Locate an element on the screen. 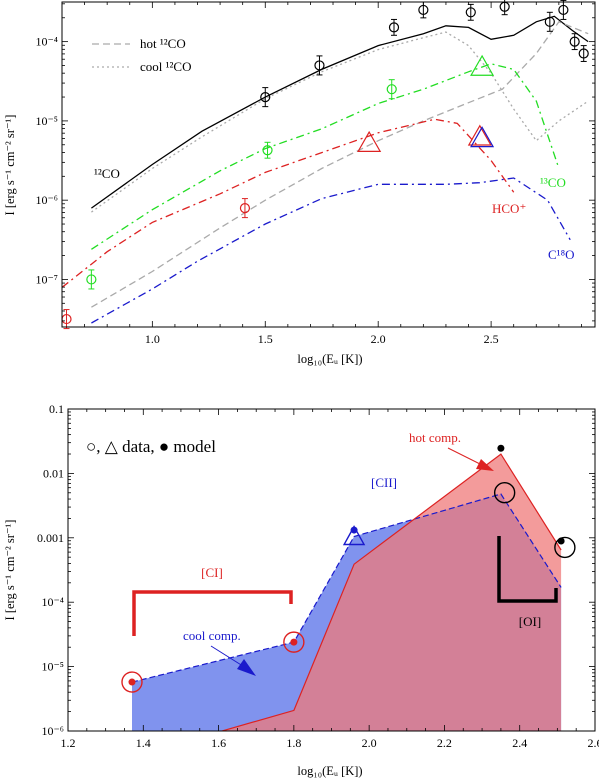 The width and height of the screenshot is (599, 782). legend-cool-co-label: cool ¹²CO is located at coordinates (166, 66).